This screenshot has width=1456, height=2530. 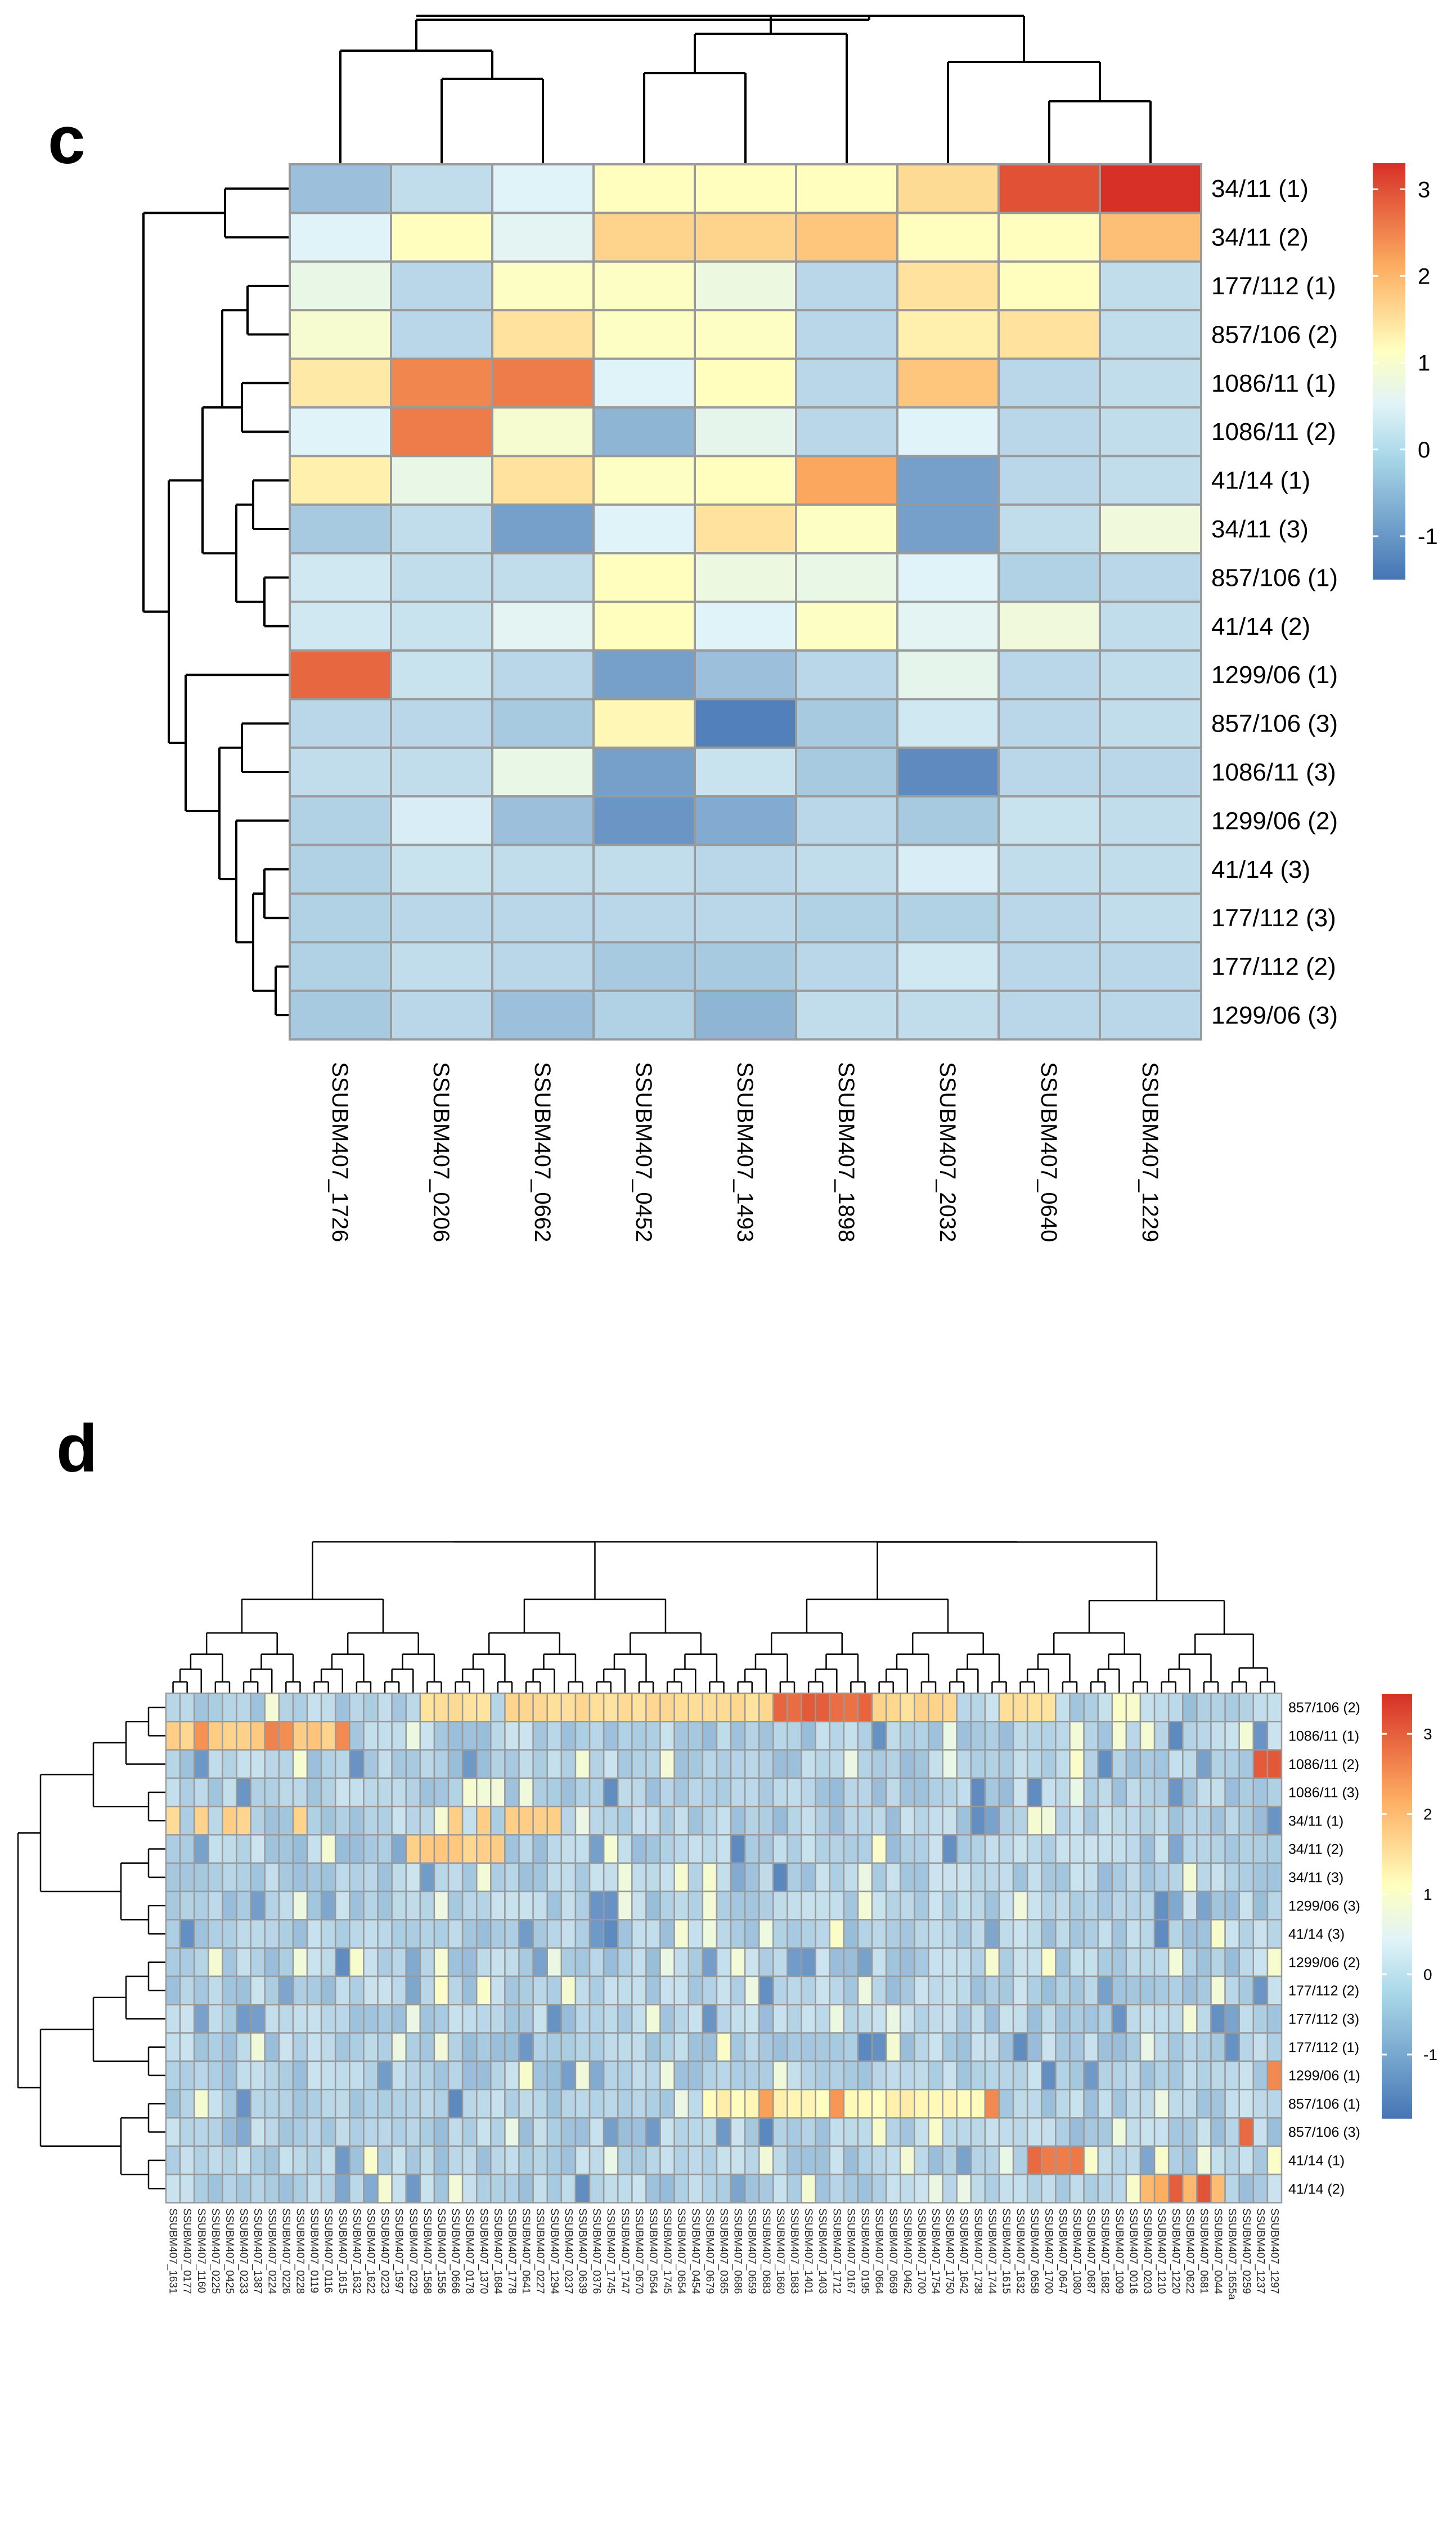 I want to click on column-label: SSUBM407_0224, so click(x=271, y=2251).